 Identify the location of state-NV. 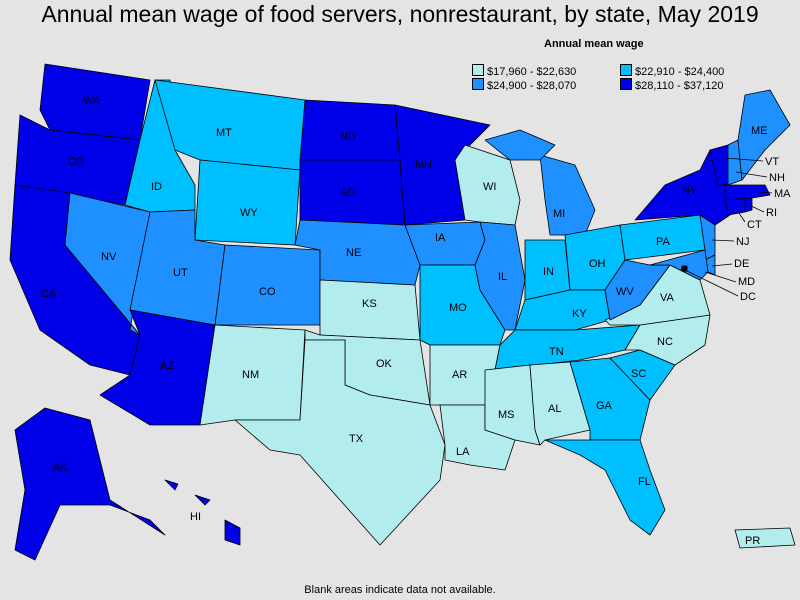
(107, 264).